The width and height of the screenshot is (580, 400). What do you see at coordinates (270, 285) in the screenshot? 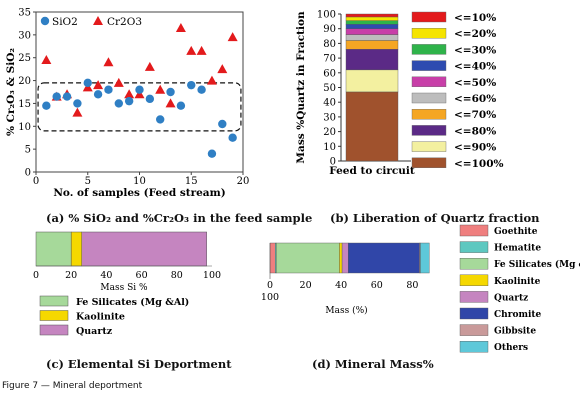
I see `x-tick-label: 0` at bounding box center [270, 285].